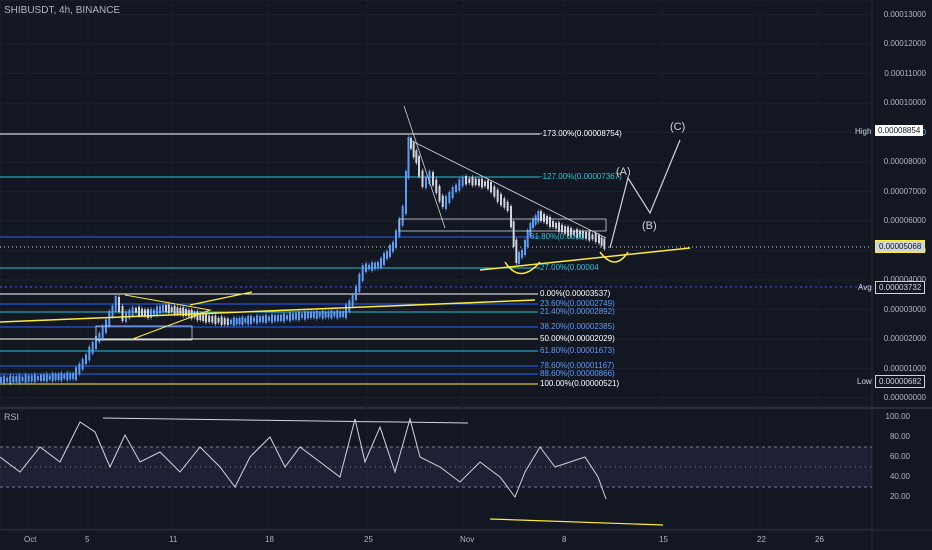 This screenshot has height=550, width=932. Describe the element at coordinates (645, 194) in the screenshot. I see `elliott-projection` at that location.